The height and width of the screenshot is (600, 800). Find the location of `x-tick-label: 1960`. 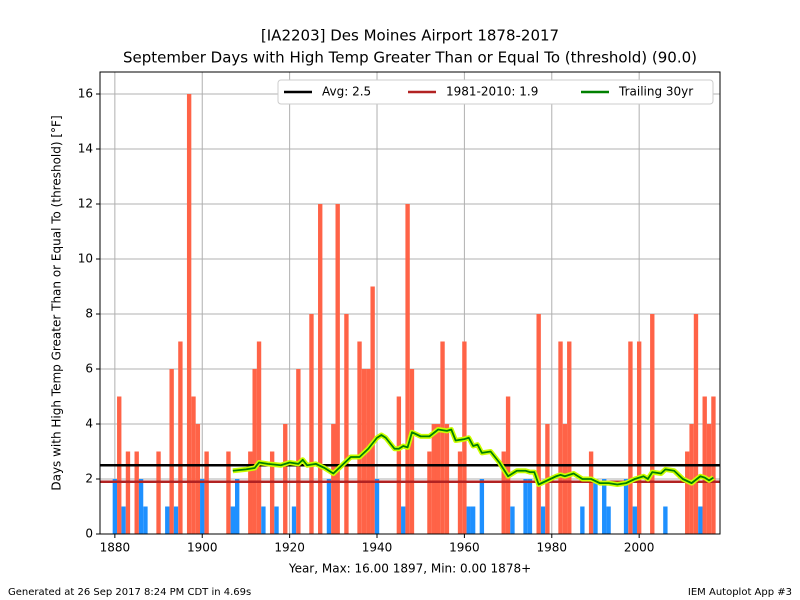

x-tick-label: 1960 is located at coordinates (464, 548).